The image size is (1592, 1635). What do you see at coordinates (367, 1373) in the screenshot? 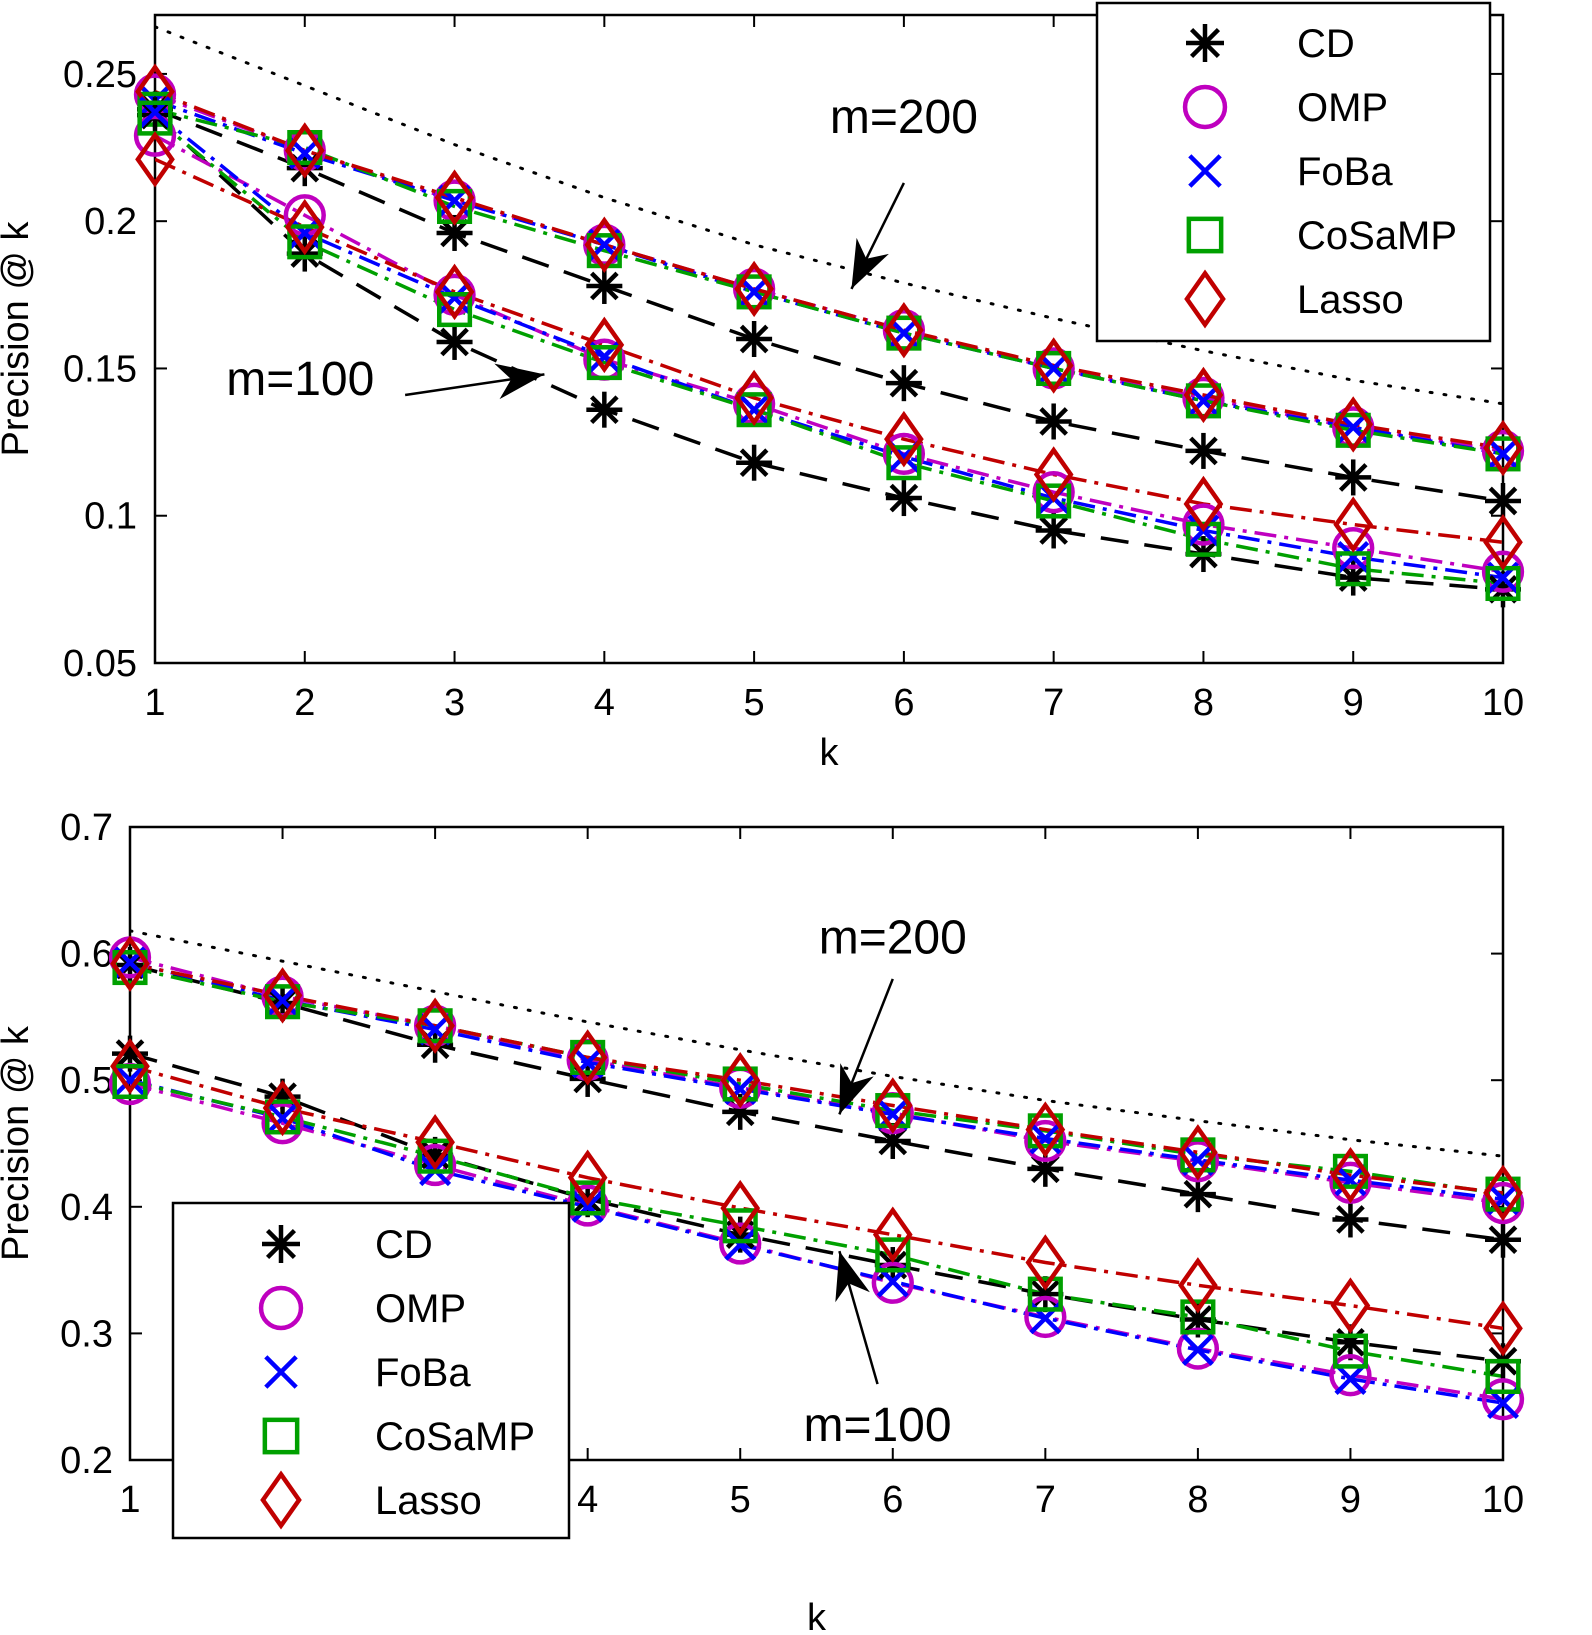
I see `legend-entry-foba: FoBa` at bounding box center [367, 1373].